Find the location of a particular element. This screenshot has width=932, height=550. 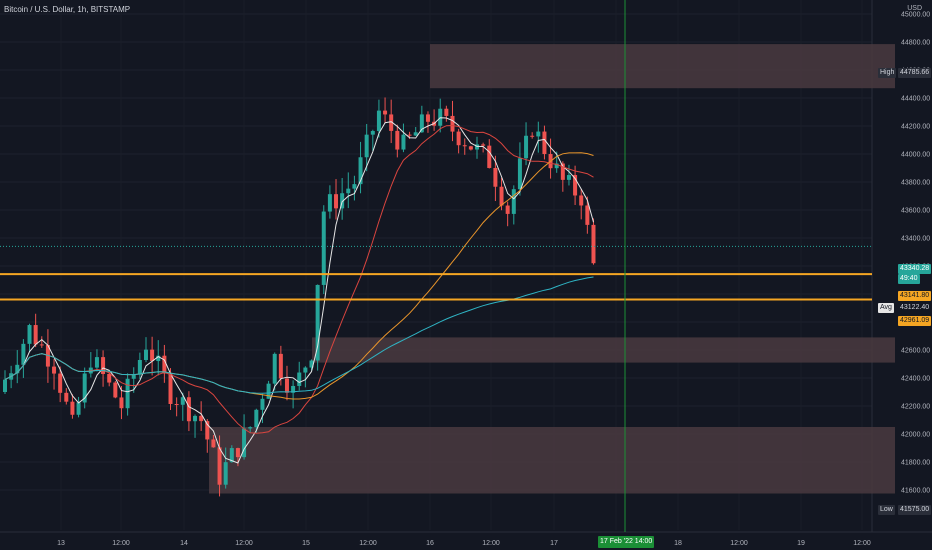

x-tick-label: 19 is located at coordinates (801, 543).